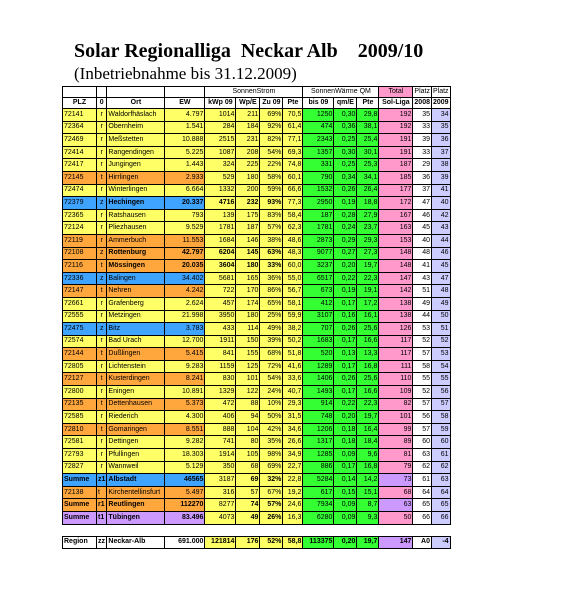 This screenshot has width=571, height=600. Describe the element at coordinates (422, 455) in the screenshot. I see `cell-platz-2008: 63` at that location.